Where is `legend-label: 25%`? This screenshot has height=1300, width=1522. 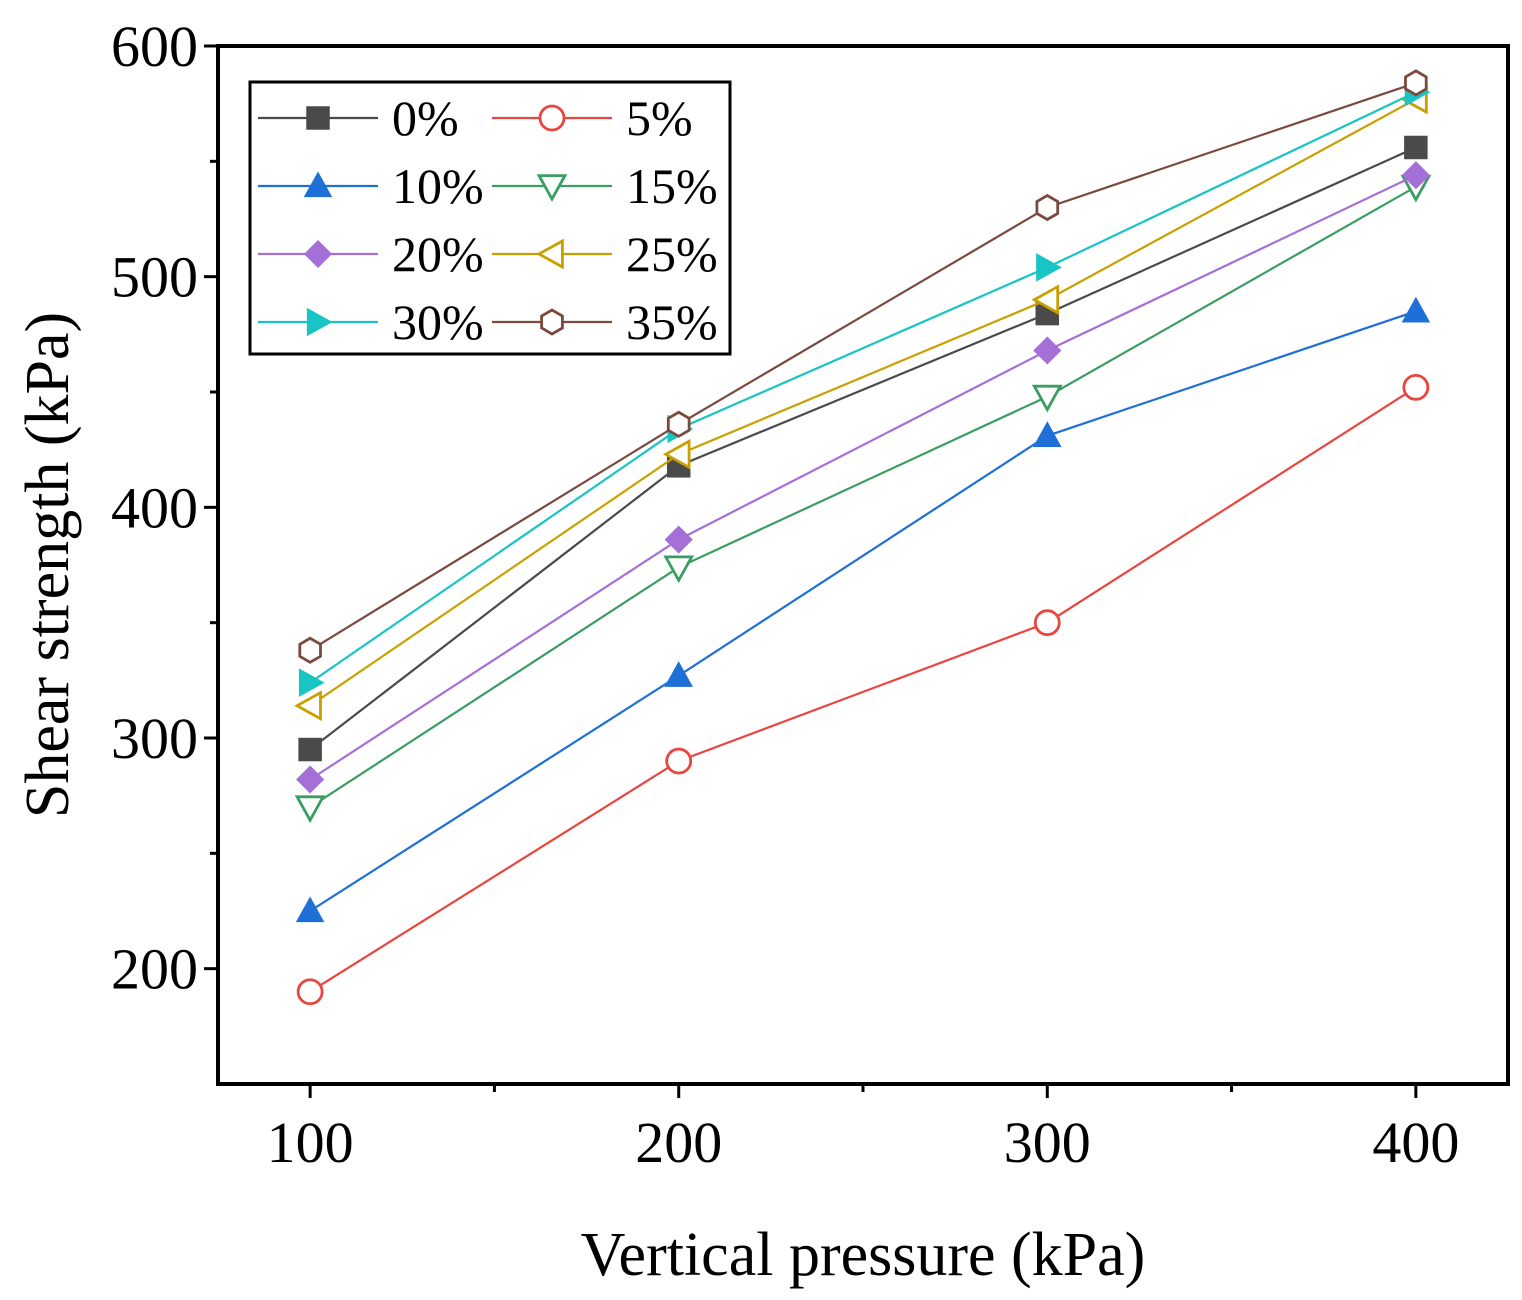
legend-label: 25% is located at coordinates (672, 254).